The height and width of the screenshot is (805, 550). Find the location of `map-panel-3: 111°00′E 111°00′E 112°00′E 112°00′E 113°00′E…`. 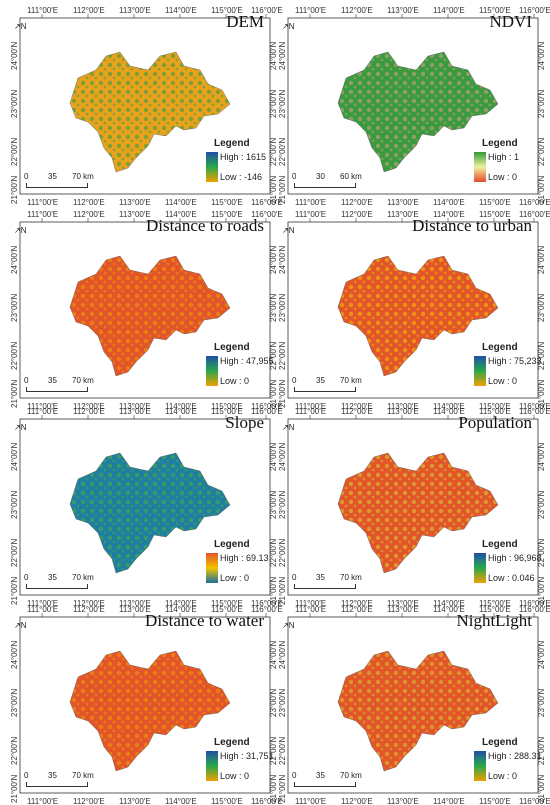

map-panel-3: 111°00′E 111°00′E 112°00′E 112°00′E 113°00′E… is located at coordinates (145, 310).